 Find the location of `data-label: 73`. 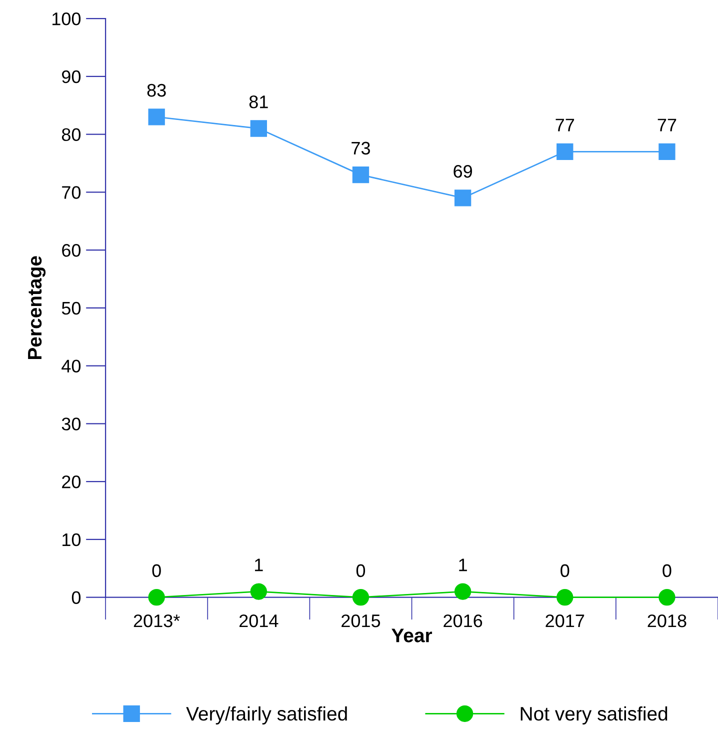

data-label: 73 is located at coordinates (361, 148).